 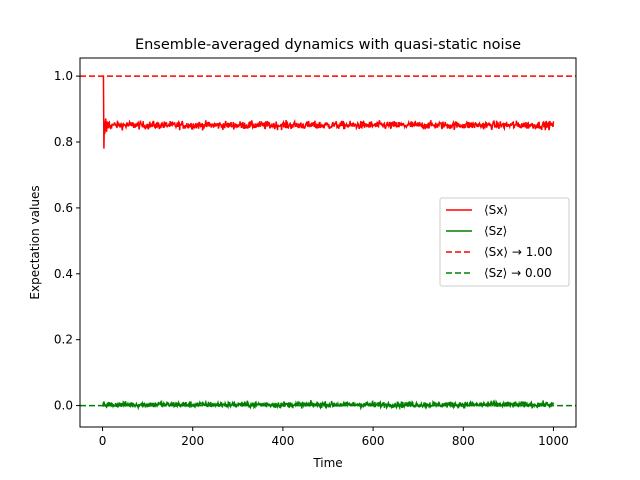 I want to click on legend: ⟨Sx⟩ ⟨Sz⟩ ⟨Sx⟩ → 1.00 ⟨Sz⟩ → 0.00, so click(x=504, y=242).